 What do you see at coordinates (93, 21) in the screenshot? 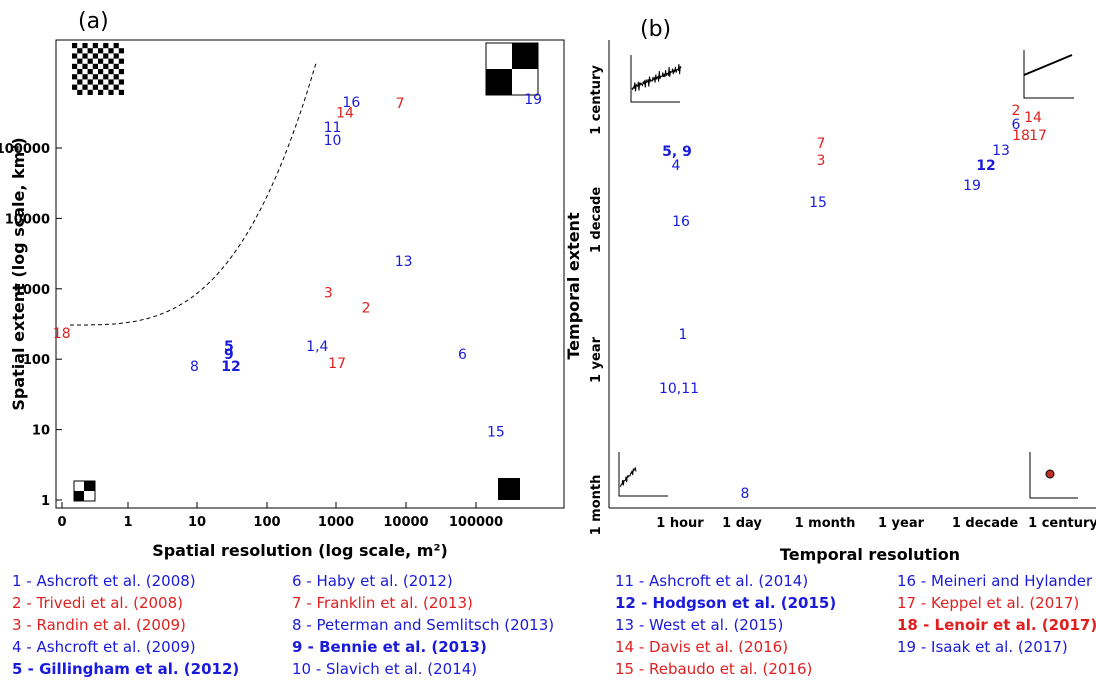
I see `panel-a-label: (a)` at bounding box center [93, 21].